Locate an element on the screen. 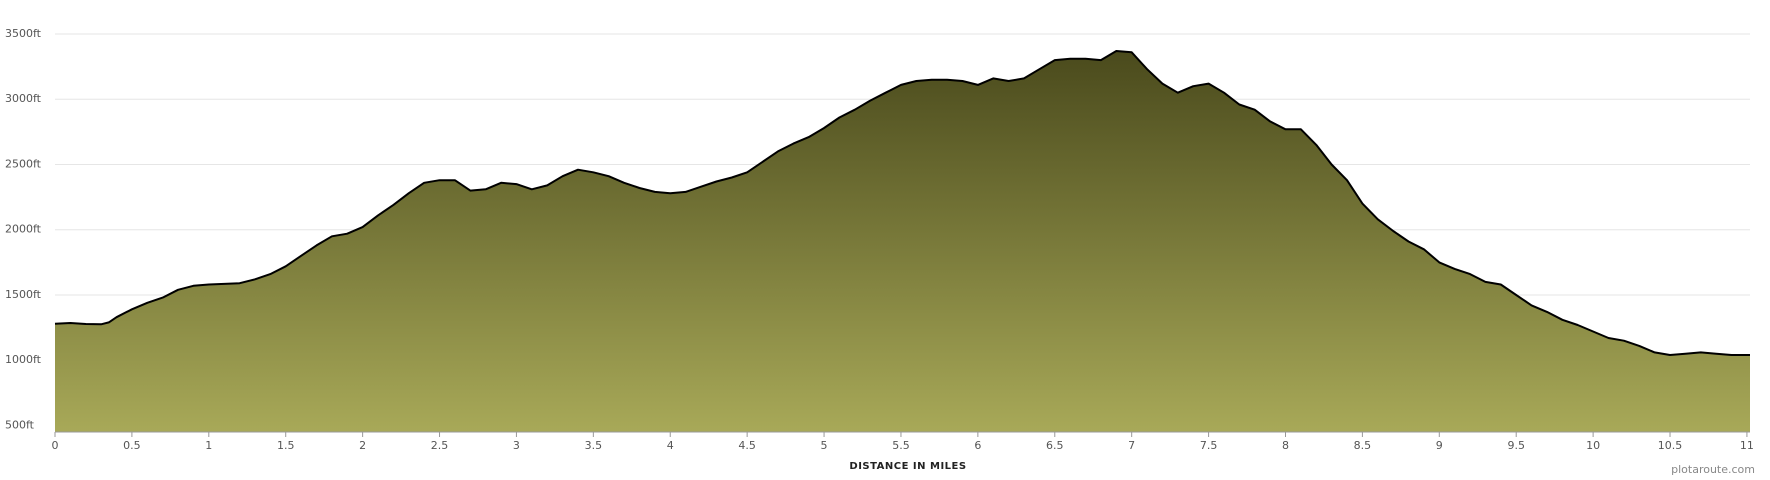 The height and width of the screenshot is (480, 1770). x-tick-label: 0 is located at coordinates (55, 445).